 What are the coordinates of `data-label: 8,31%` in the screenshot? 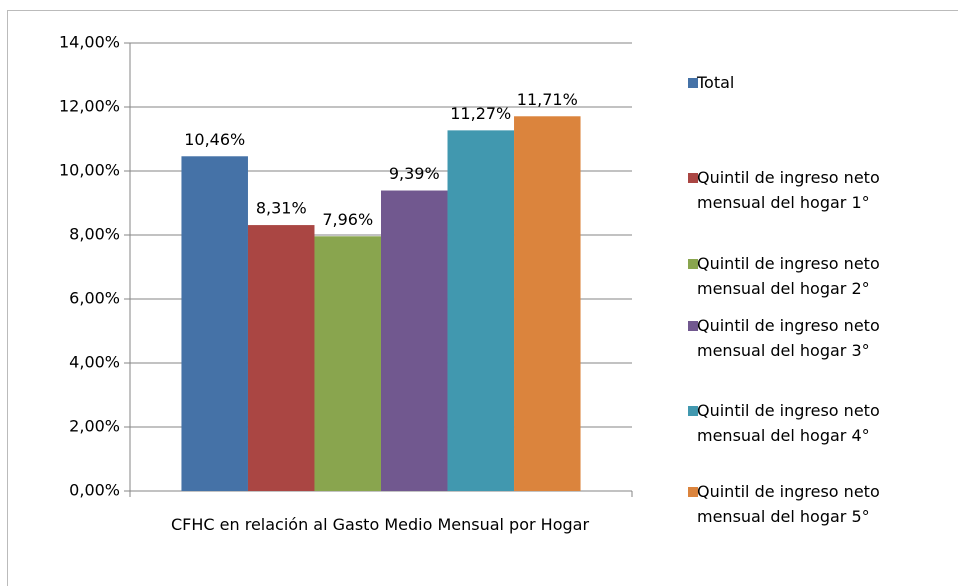 It's located at (281, 208).